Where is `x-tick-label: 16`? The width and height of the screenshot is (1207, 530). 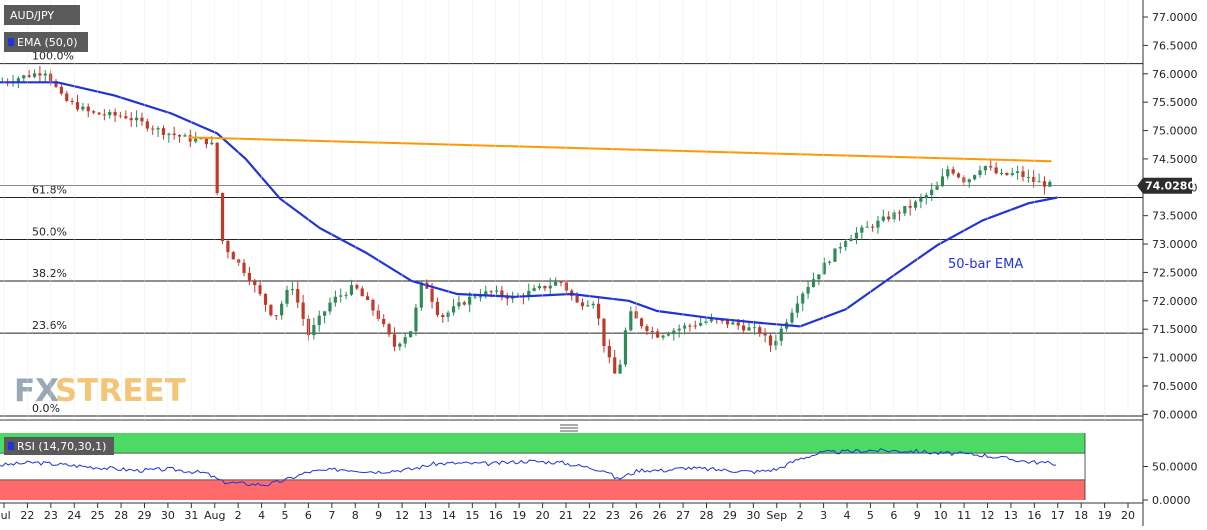
x-tick-label: 16 is located at coordinates (496, 515).